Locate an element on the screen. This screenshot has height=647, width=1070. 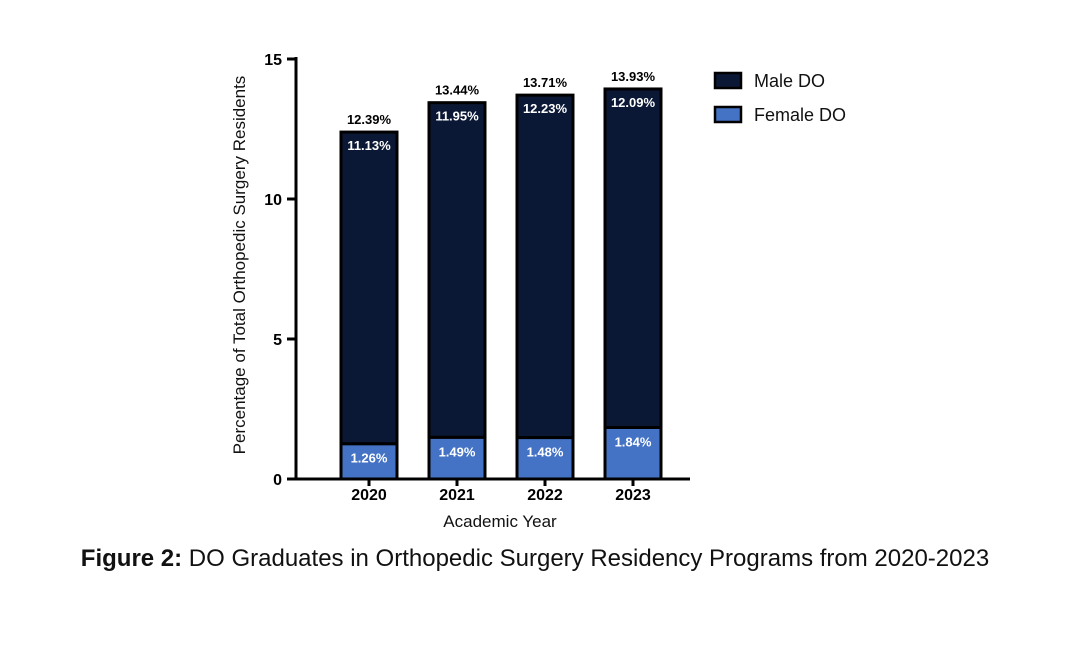
male-value-label: 12.09% is located at coordinates (633, 102).